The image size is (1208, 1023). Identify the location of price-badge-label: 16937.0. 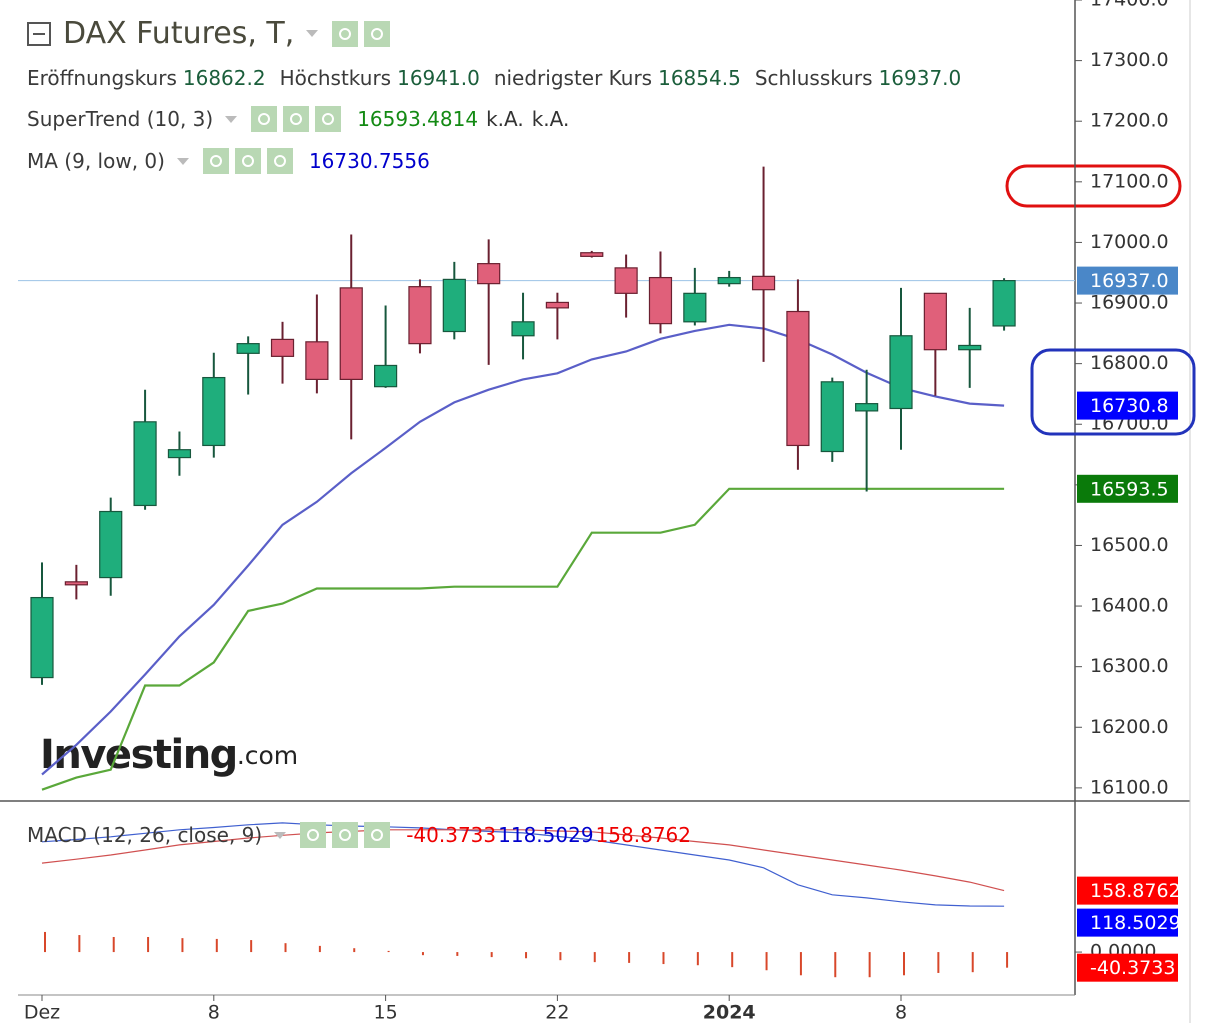
(1129, 281).